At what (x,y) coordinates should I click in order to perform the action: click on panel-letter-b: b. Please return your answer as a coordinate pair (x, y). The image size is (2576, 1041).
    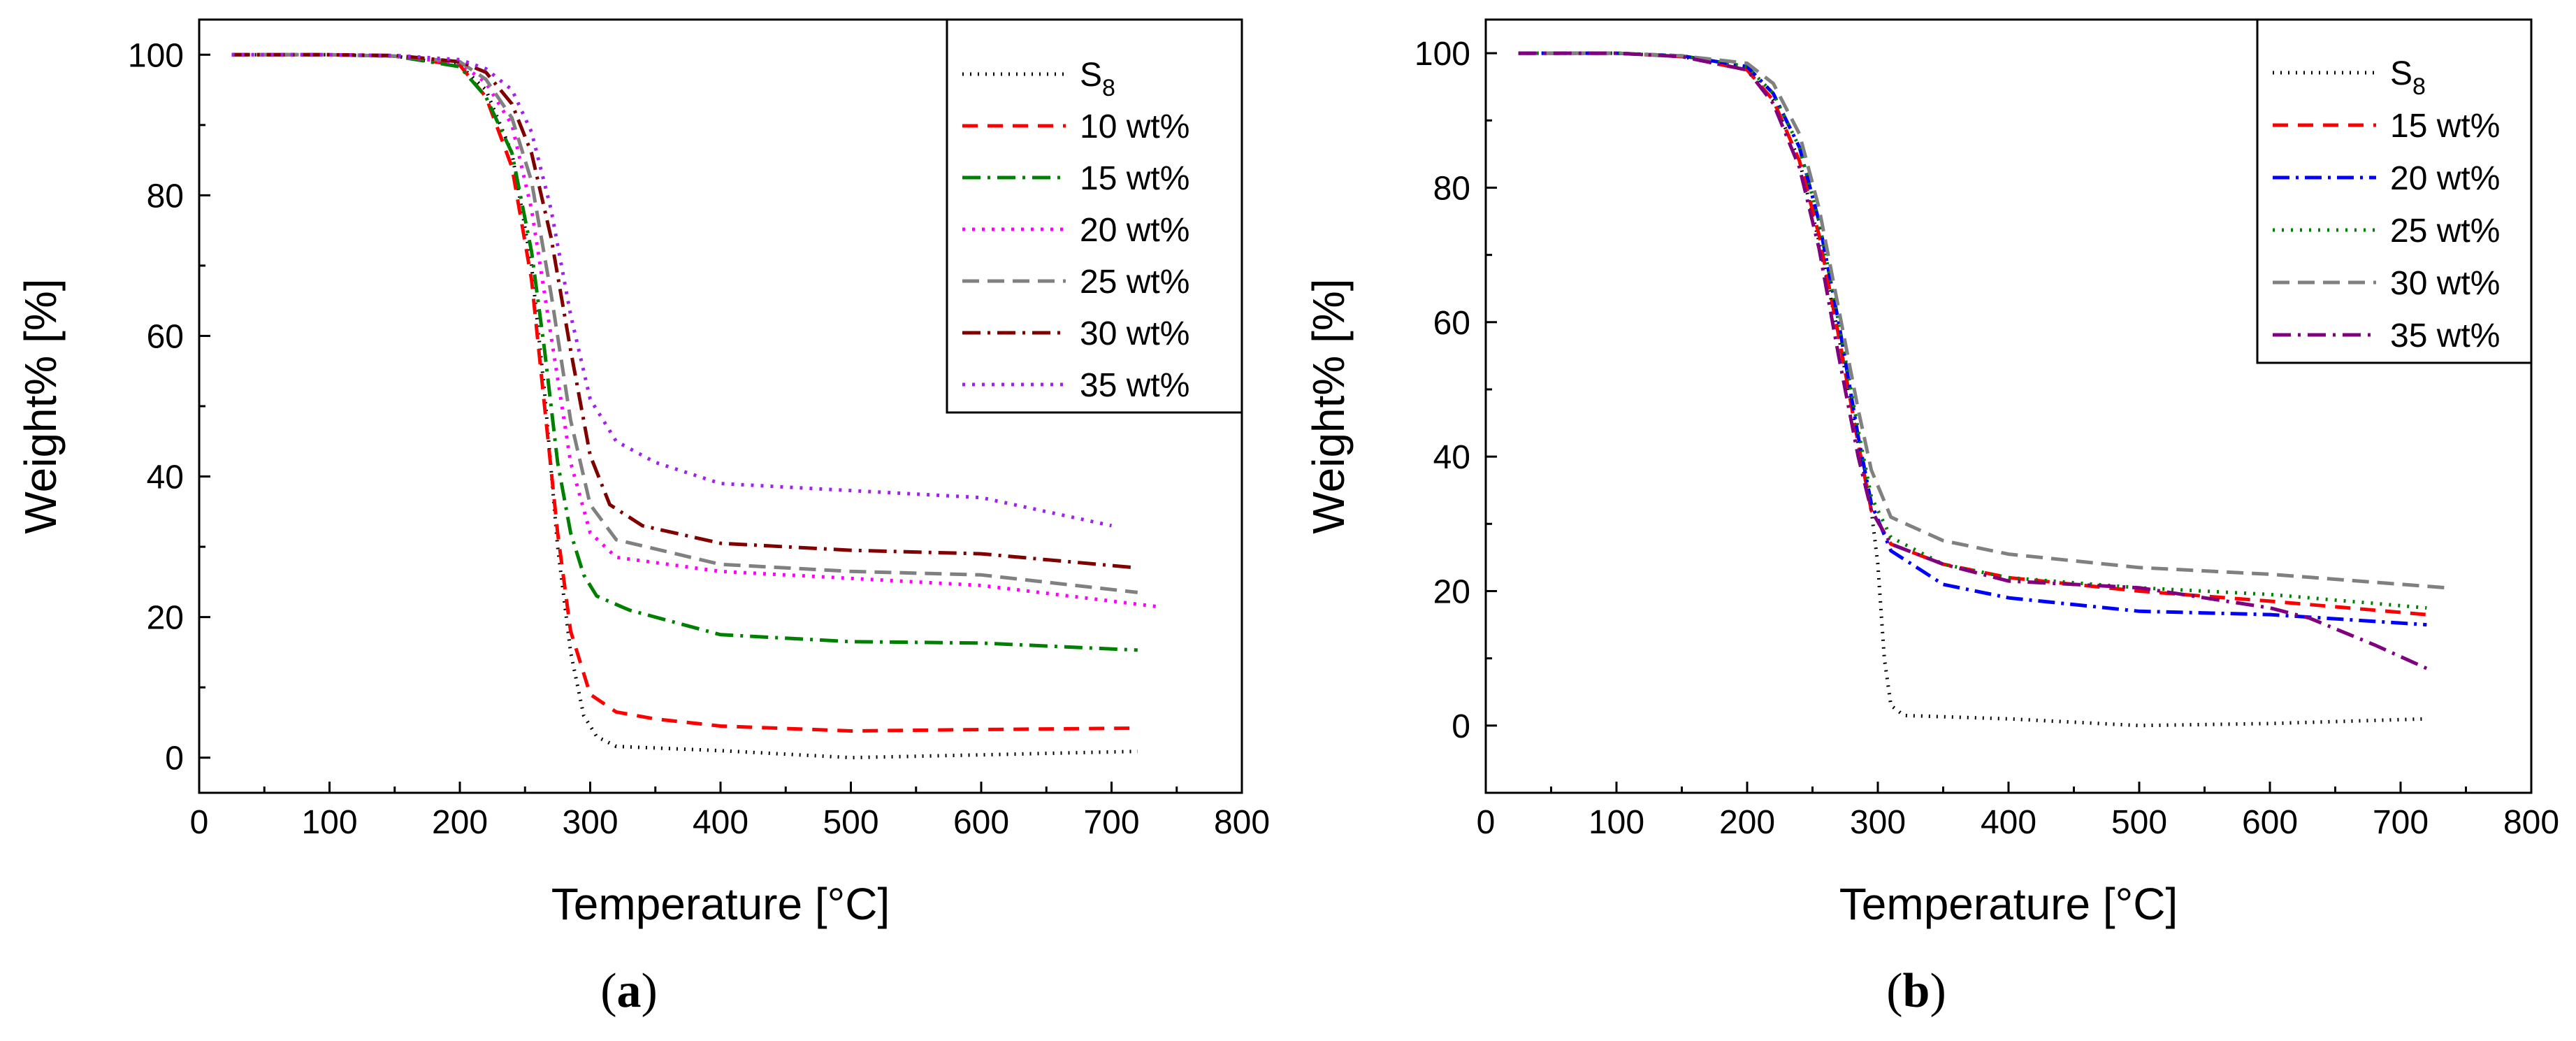
    Looking at the image, I should click on (1916, 991).